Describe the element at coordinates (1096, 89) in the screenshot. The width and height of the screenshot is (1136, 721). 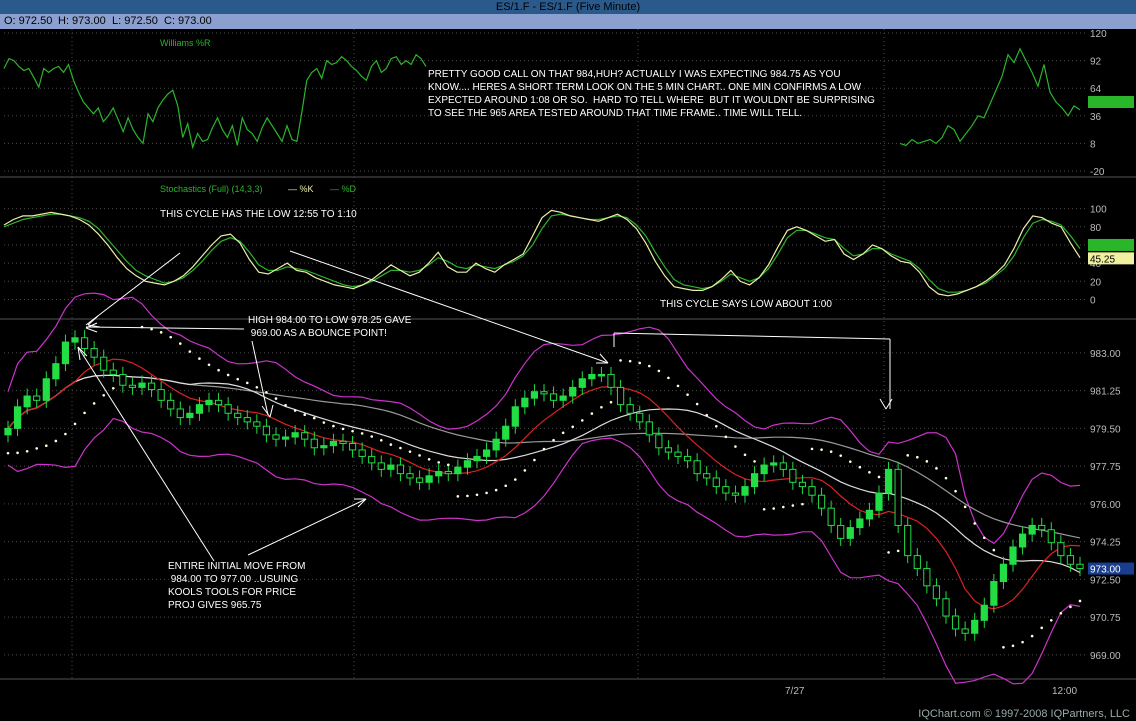
I see `y-tick-label: 64` at that location.